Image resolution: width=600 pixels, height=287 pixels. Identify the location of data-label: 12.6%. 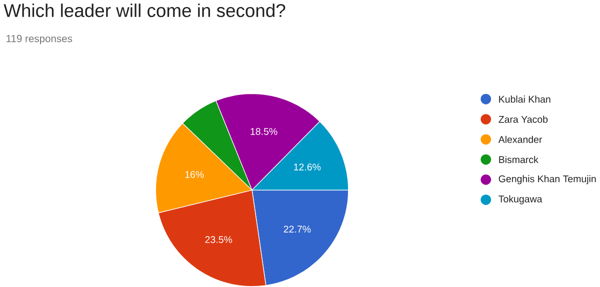
(307, 167).